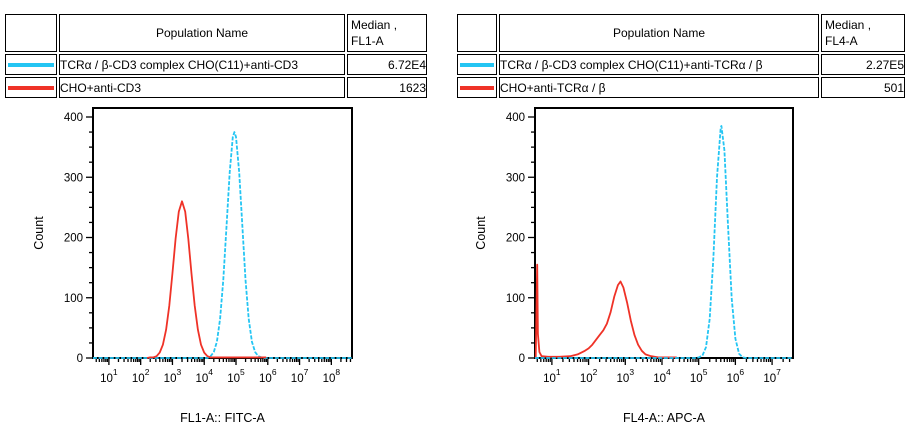 The width and height of the screenshot is (918, 440). I want to click on median-header-line2: FL4-A, so click(841, 41).